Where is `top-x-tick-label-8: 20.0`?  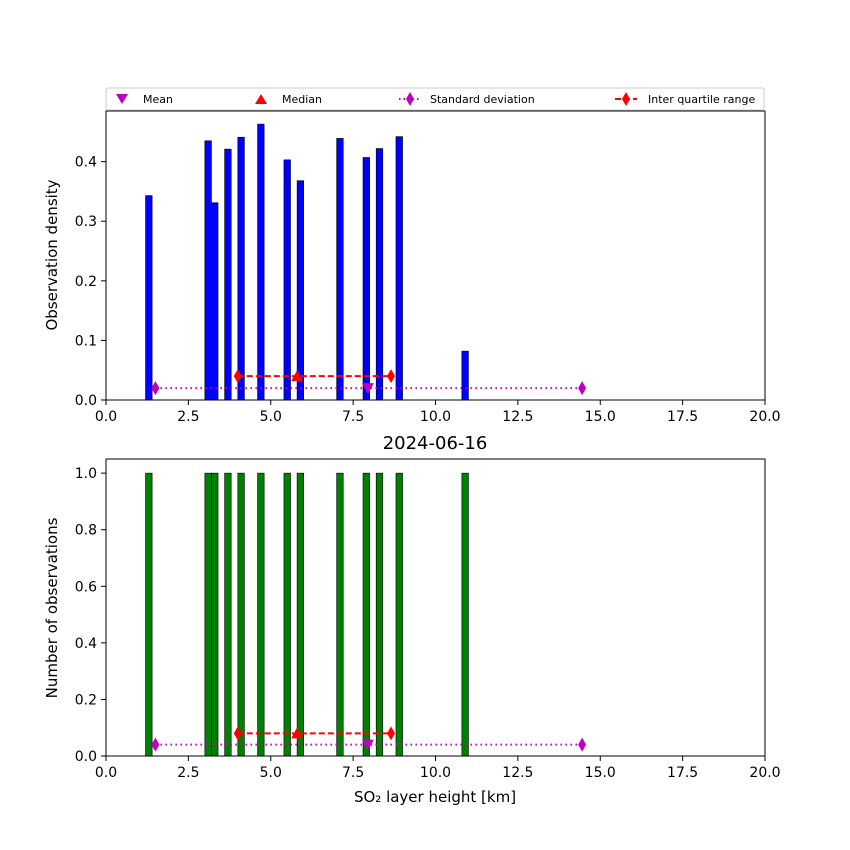
top-x-tick-label-8: 20.0 is located at coordinates (764, 417).